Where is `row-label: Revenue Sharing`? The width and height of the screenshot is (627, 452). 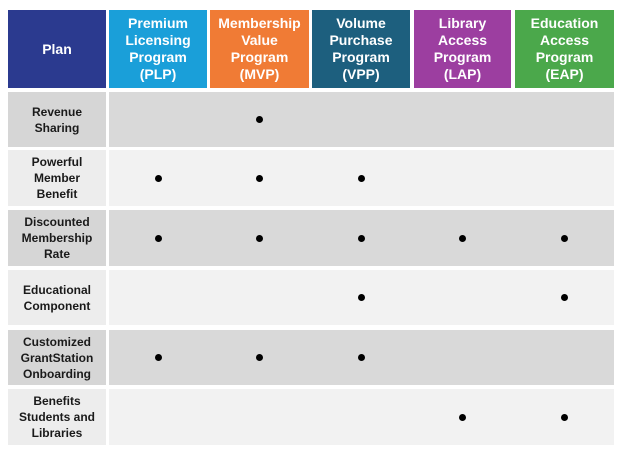 row-label: Revenue Sharing is located at coordinates (57, 119).